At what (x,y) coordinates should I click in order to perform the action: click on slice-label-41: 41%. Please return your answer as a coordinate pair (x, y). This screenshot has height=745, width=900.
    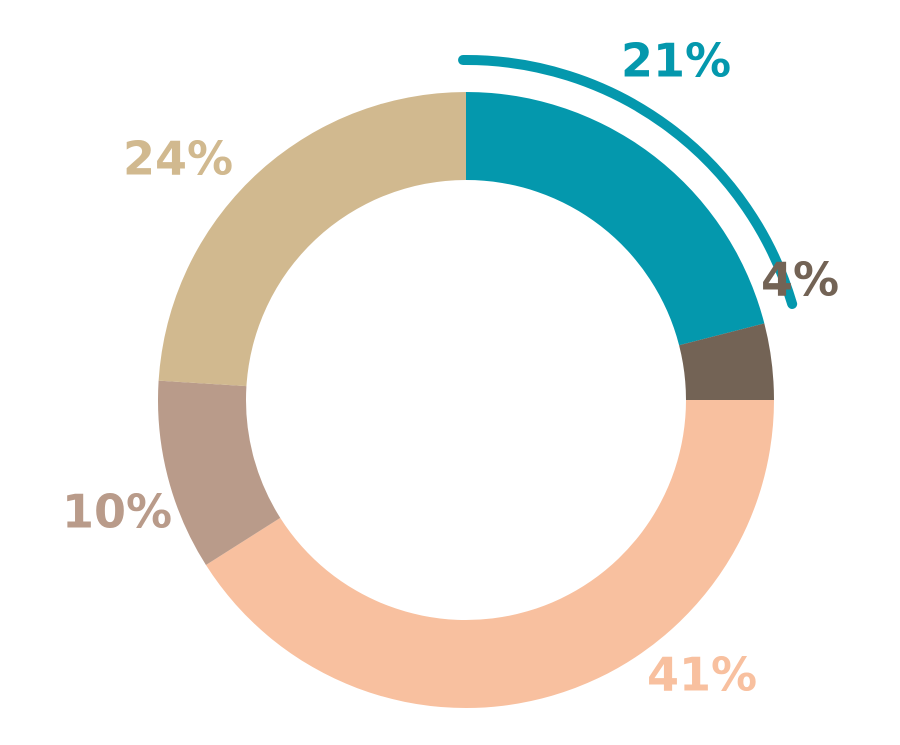
    Looking at the image, I should click on (702, 675).